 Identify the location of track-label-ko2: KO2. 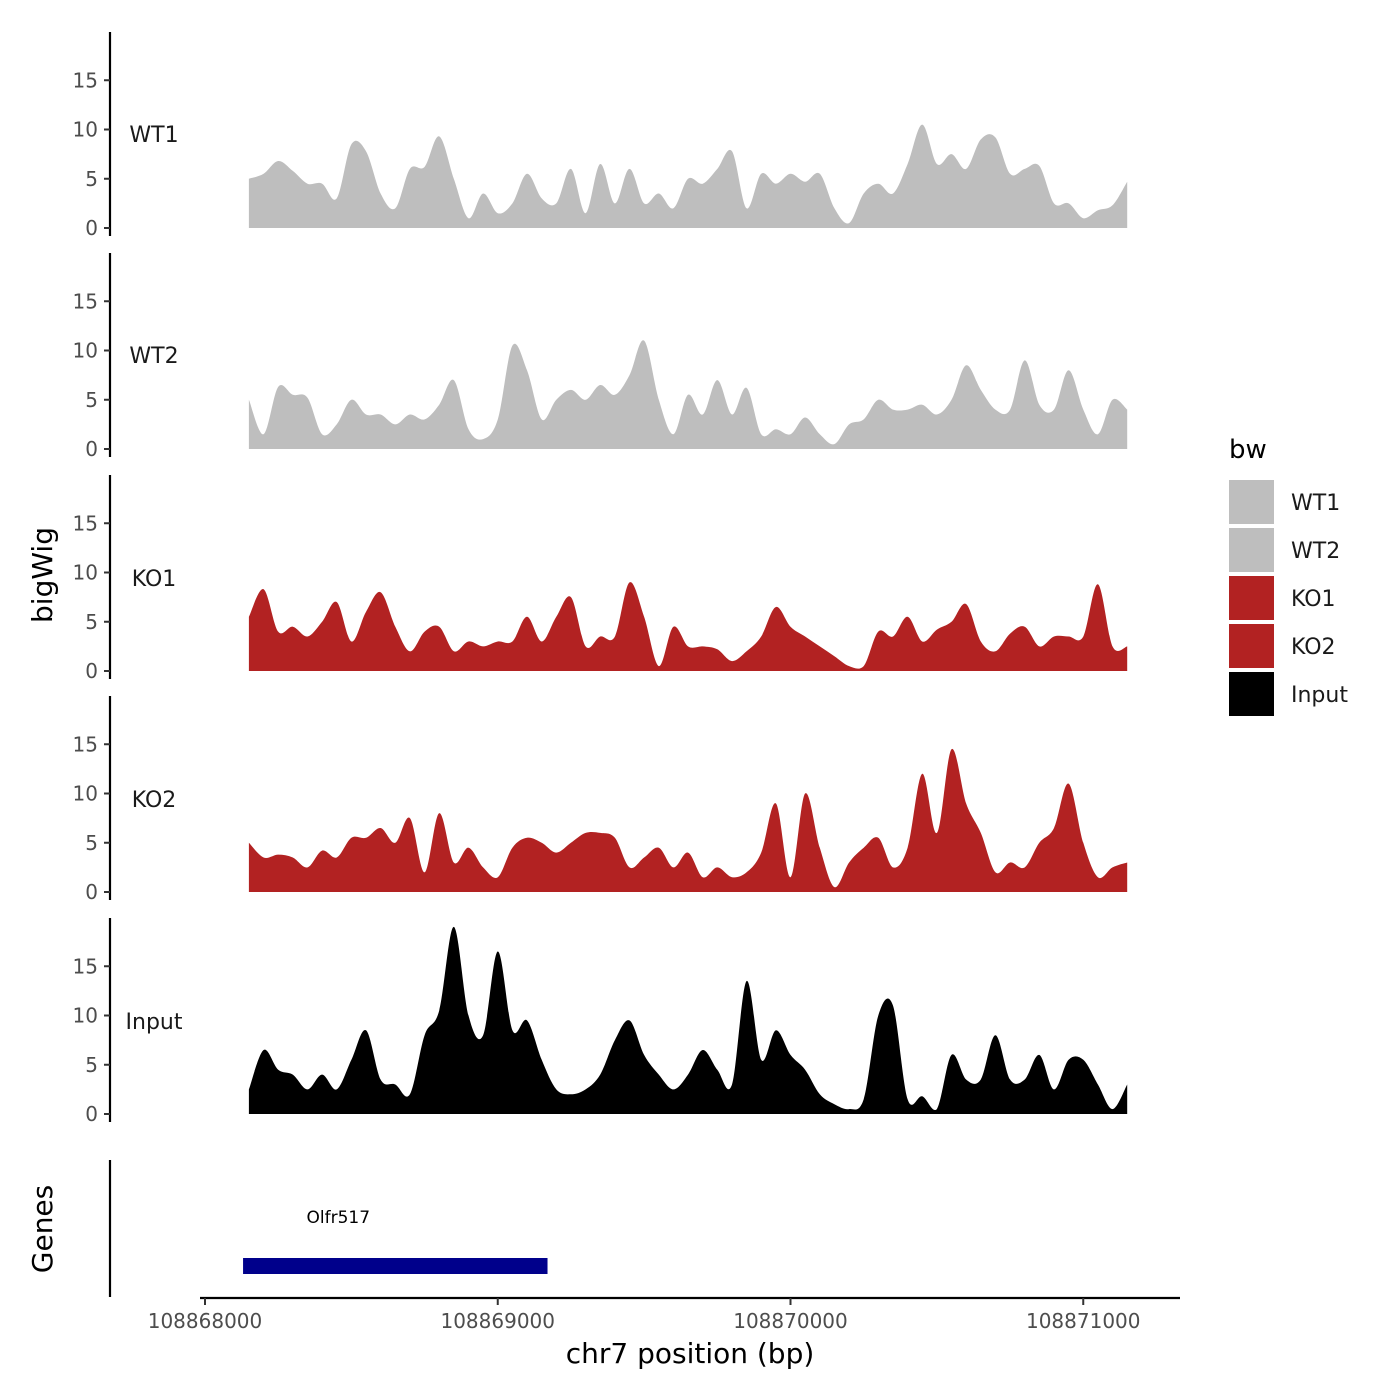
(154, 800).